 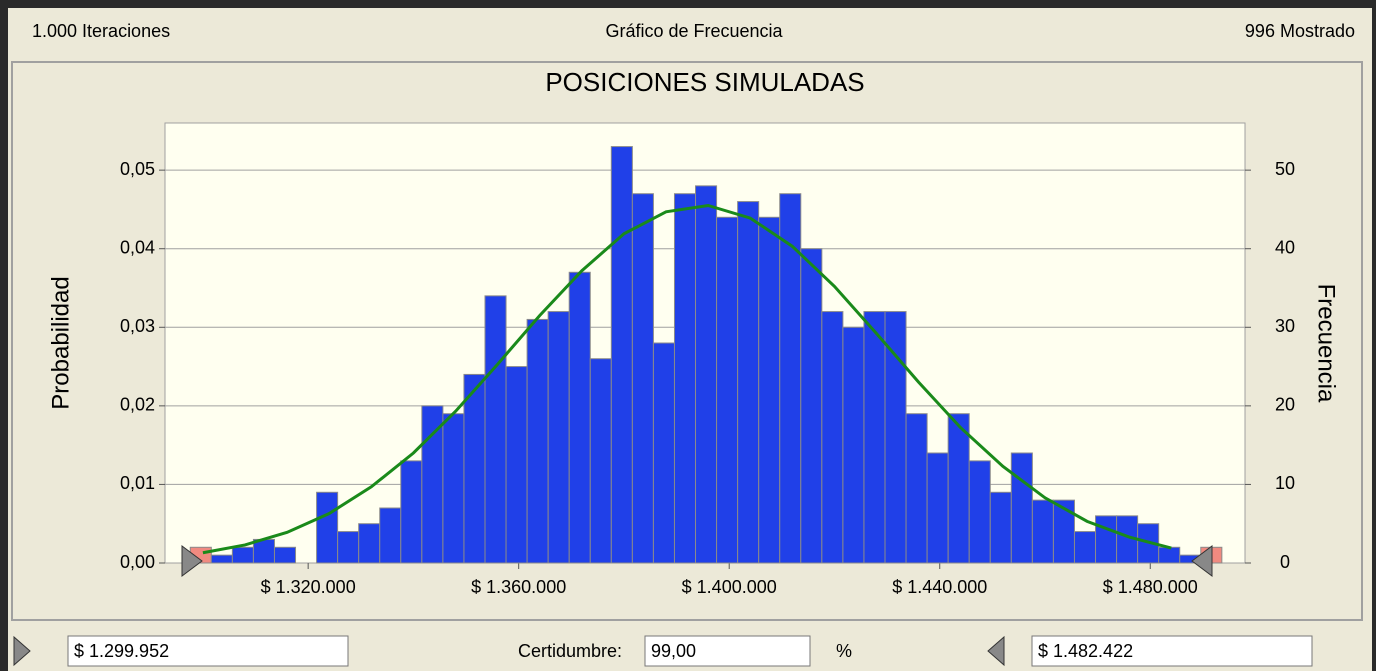 I want to click on x-tick-label: $ 1.360.000, so click(x=518, y=587).